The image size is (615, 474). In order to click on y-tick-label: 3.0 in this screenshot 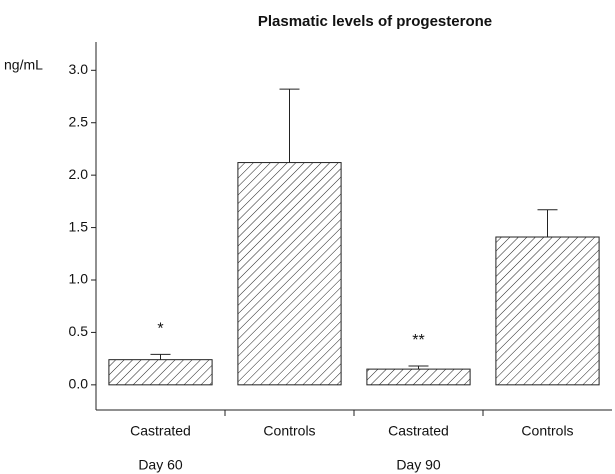, I will do `click(79, 69)`.